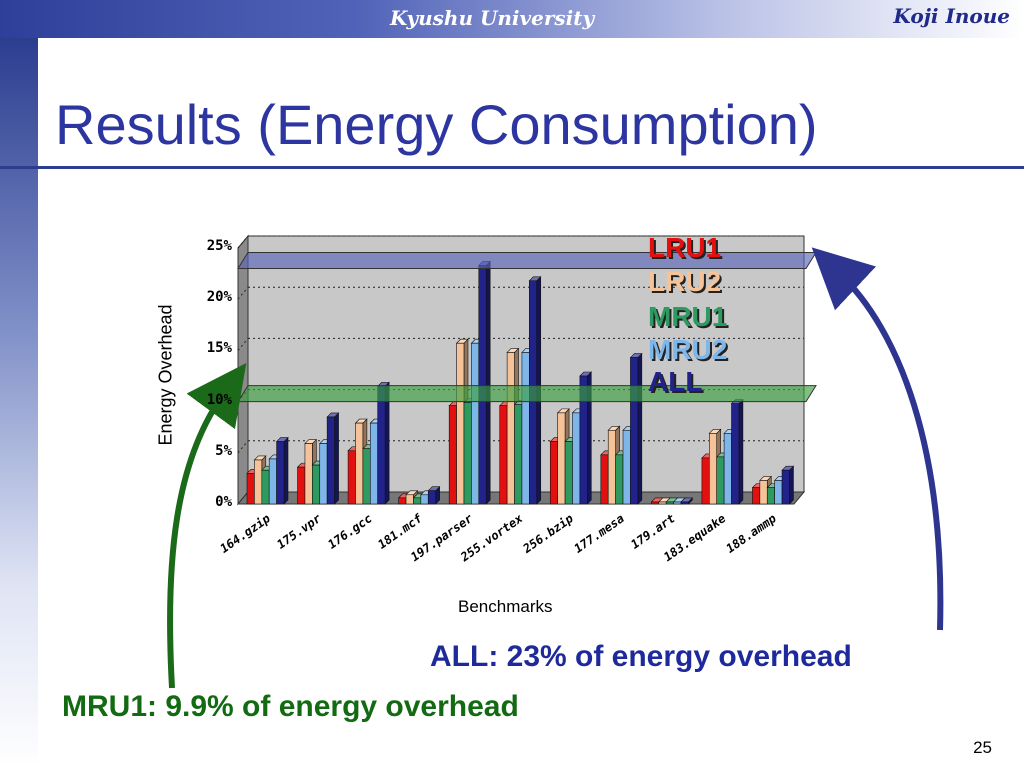 The width and height of the screenshot is (1024, 768). I want to click on y-tick-label: 10%, so click(219, 399).